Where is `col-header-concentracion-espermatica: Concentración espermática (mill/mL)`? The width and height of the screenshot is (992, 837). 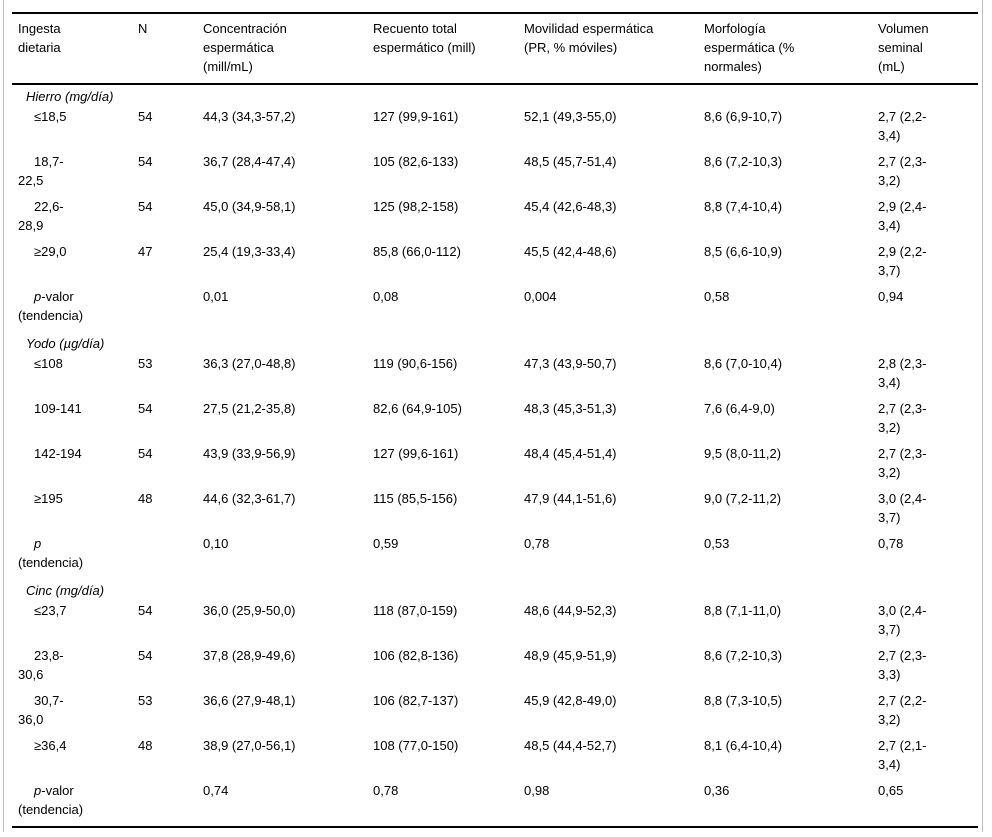 col-header-concentracion-espermatica: Concentración espermática (mill/mL) is located at coordinates (288, 49).